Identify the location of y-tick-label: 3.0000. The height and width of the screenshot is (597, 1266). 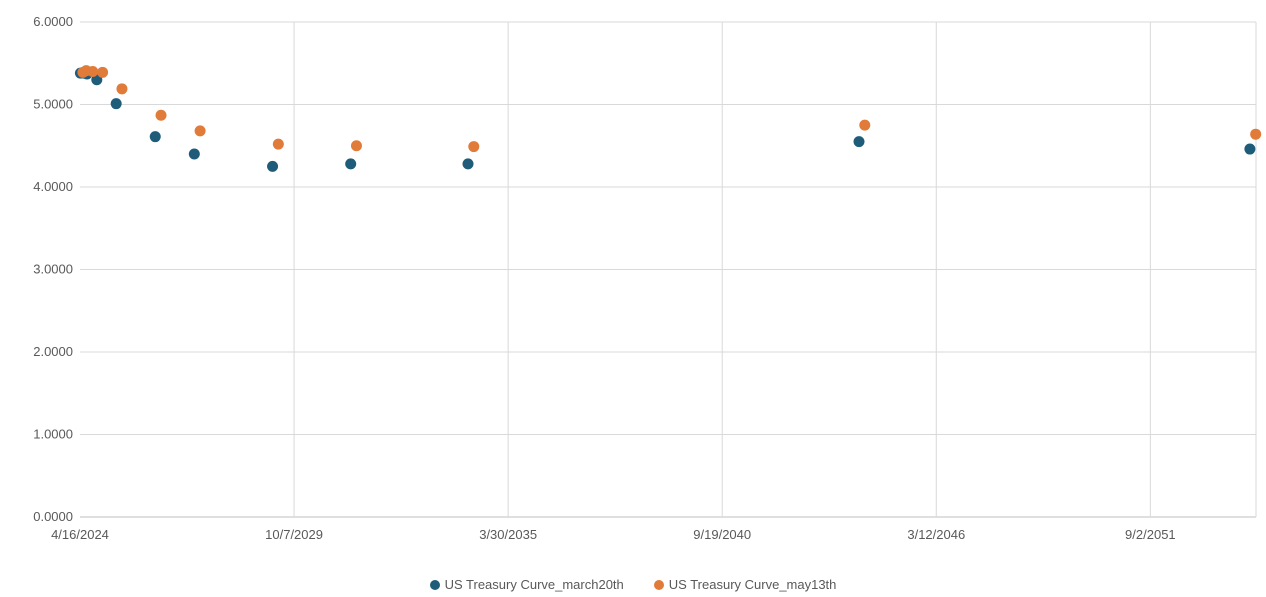
(53, 269).